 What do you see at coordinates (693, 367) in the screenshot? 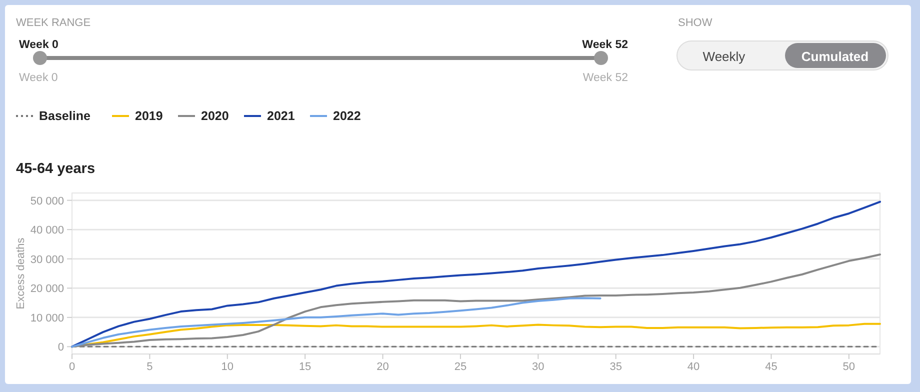
I see `x-tick-label: 40` at bounding box center [693, 367].